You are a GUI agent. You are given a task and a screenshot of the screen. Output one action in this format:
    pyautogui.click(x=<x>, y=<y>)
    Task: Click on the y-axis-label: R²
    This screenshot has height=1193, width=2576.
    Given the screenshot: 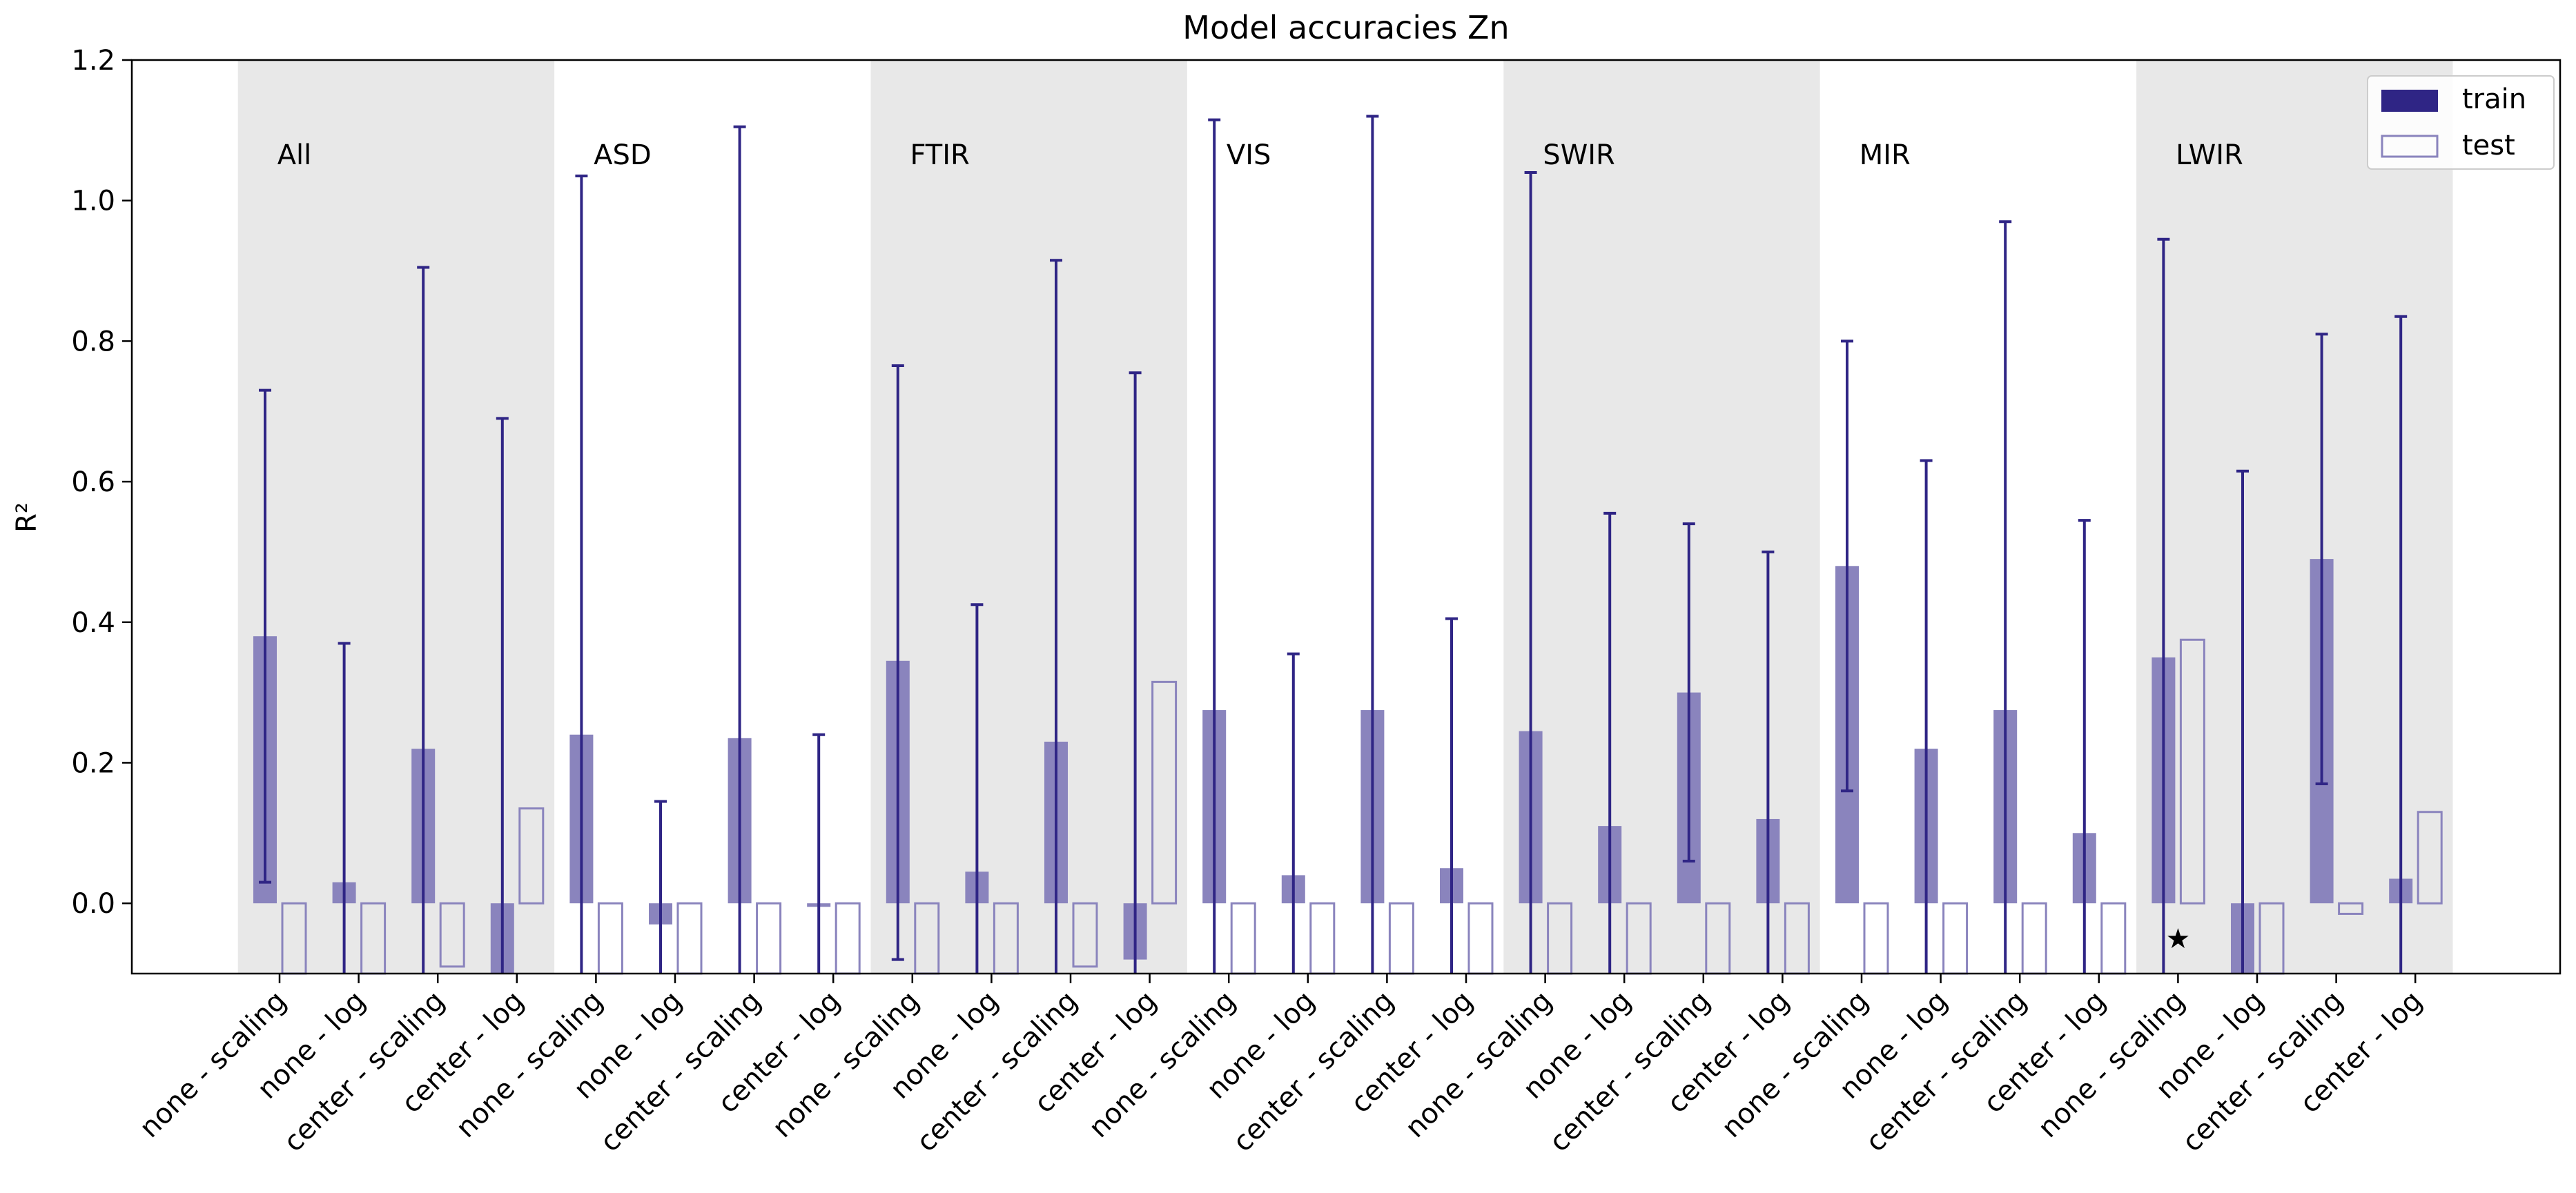 What is the action you would take?
    pyautogui.click(x=27, y=517)
    